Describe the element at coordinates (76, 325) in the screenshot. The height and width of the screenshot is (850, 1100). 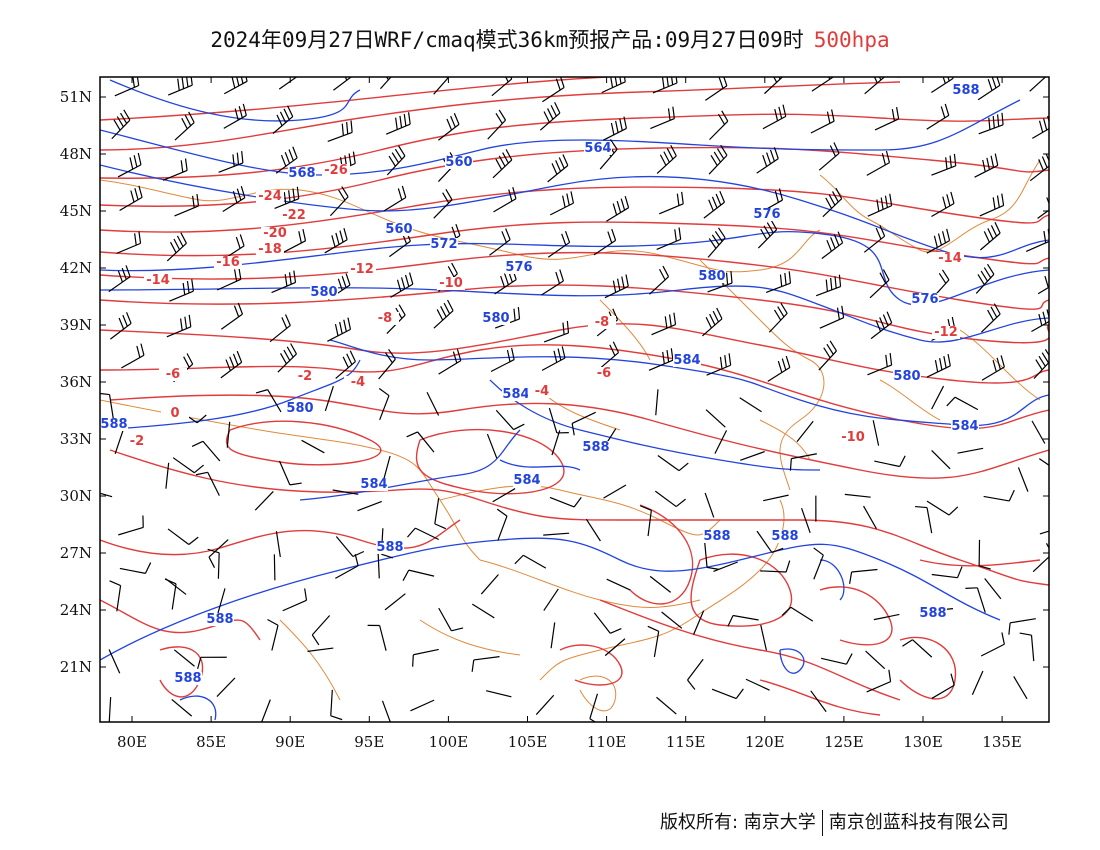
I see `lat-label: 39N` at that location.